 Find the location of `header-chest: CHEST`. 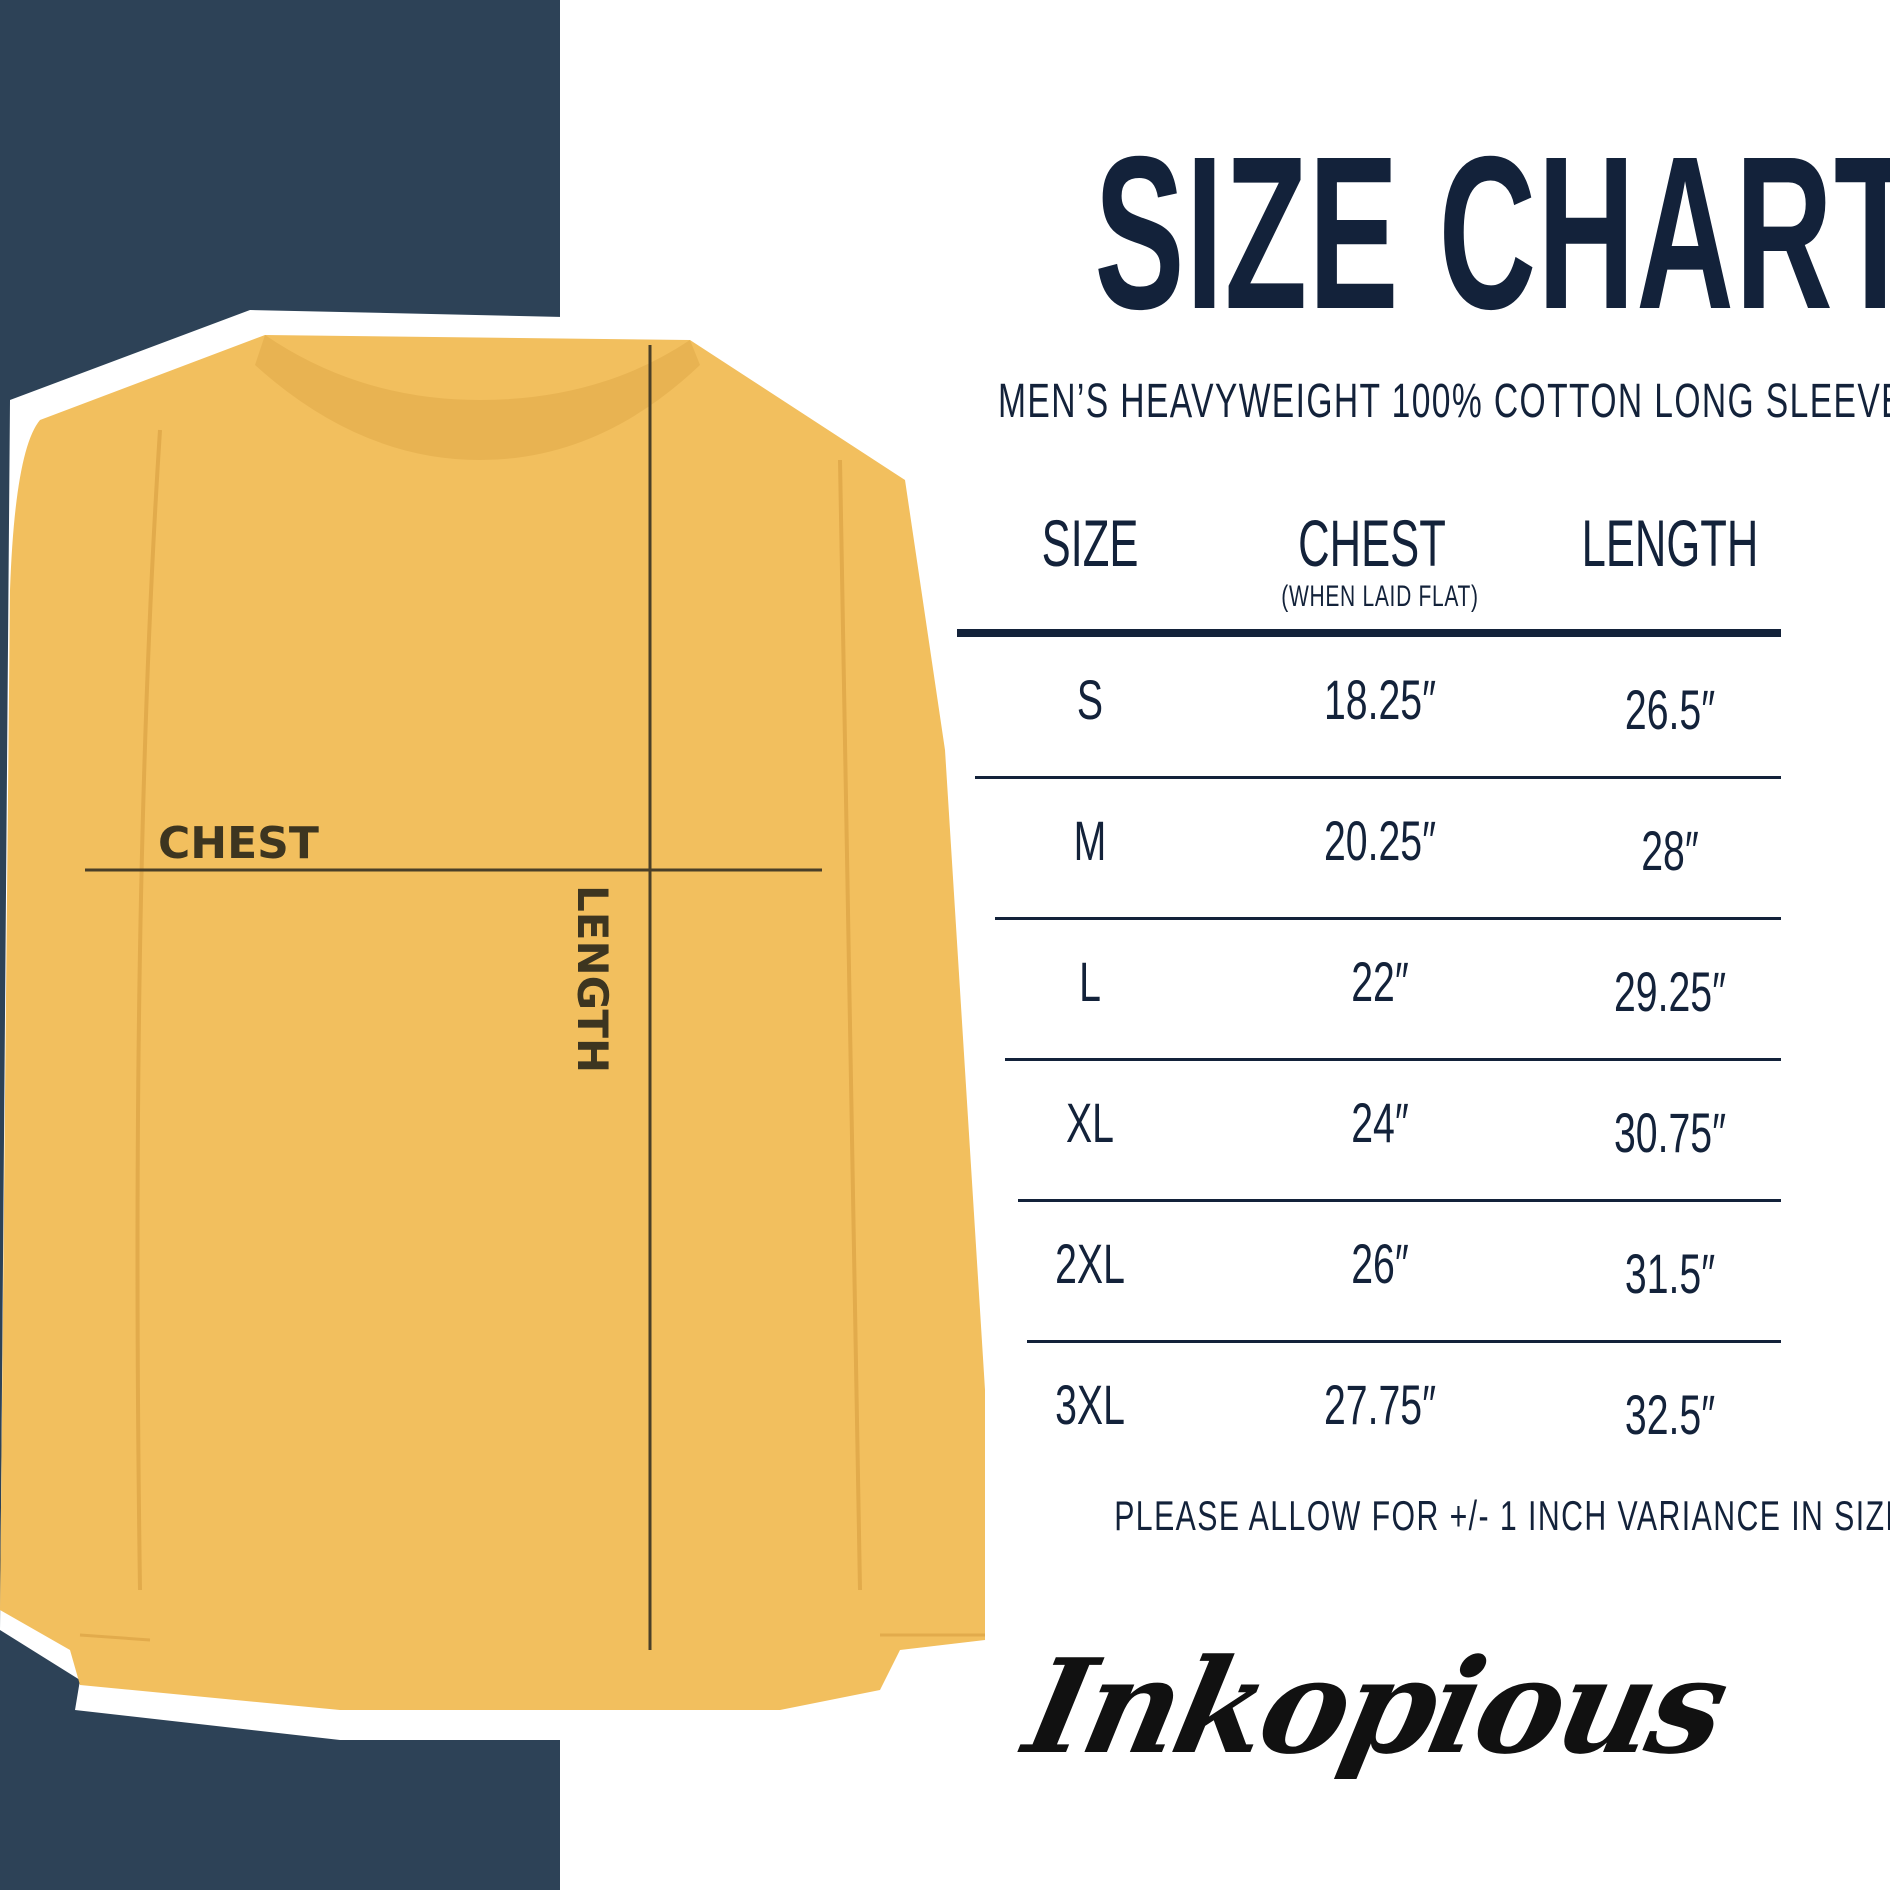

header-chest: CHEST is located at coordinates (1372, 543).